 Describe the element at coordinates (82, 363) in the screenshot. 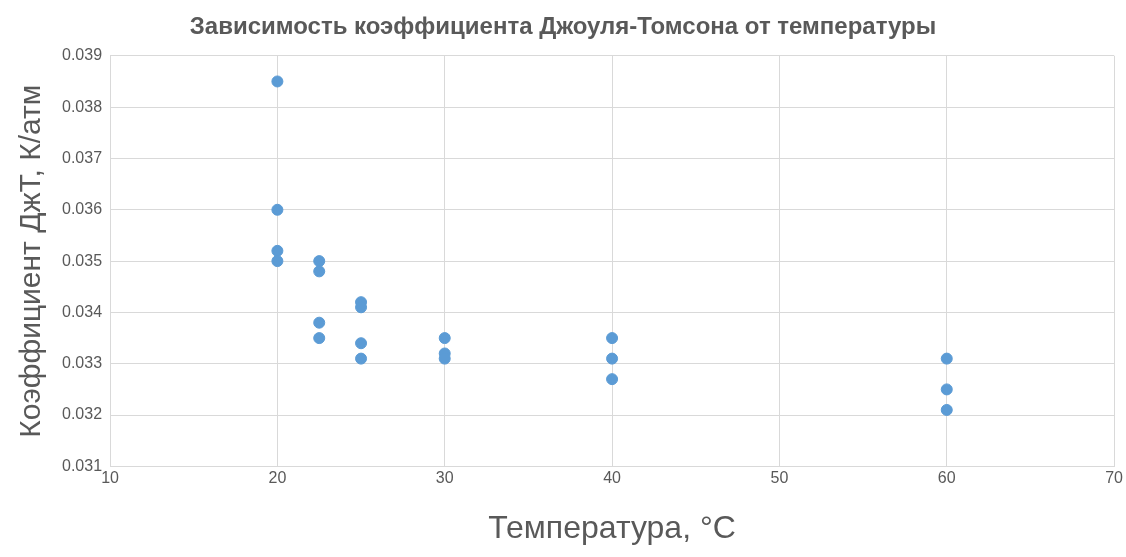

I see `y-tick-label: 0.033` at that location.